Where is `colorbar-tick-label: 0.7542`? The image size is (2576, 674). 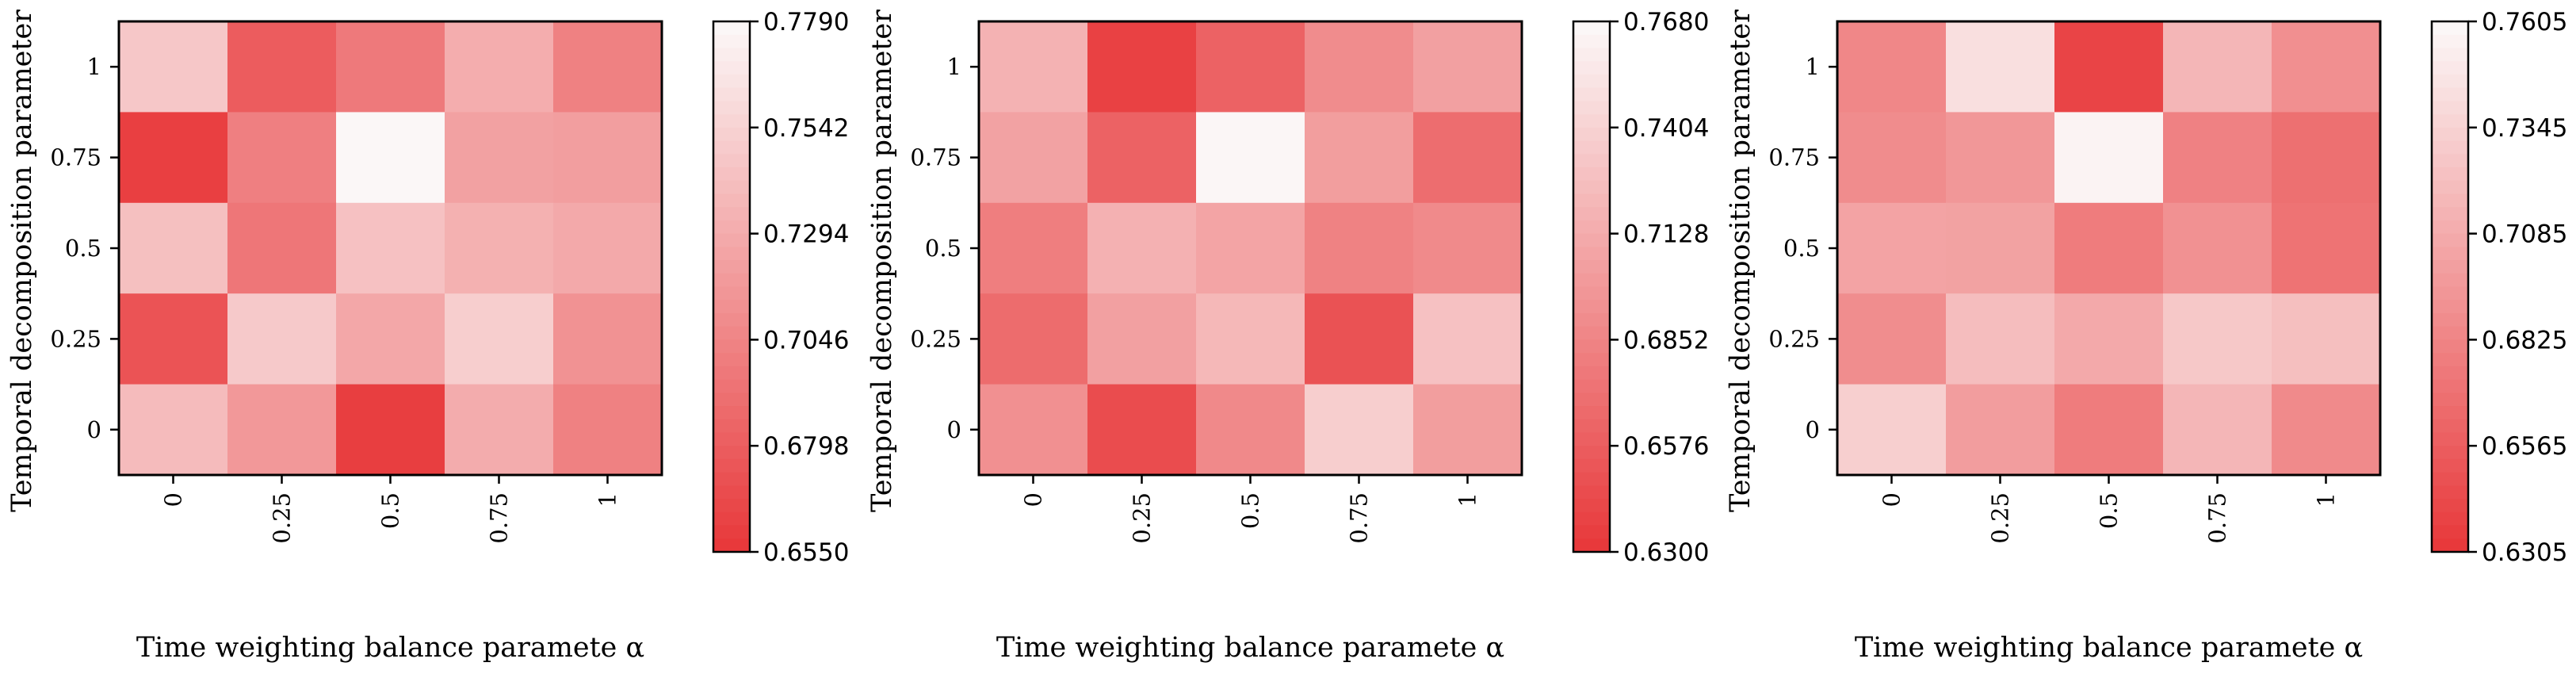
colorbar-tick-label: 0.7542 is located at coordinates (806, 128).